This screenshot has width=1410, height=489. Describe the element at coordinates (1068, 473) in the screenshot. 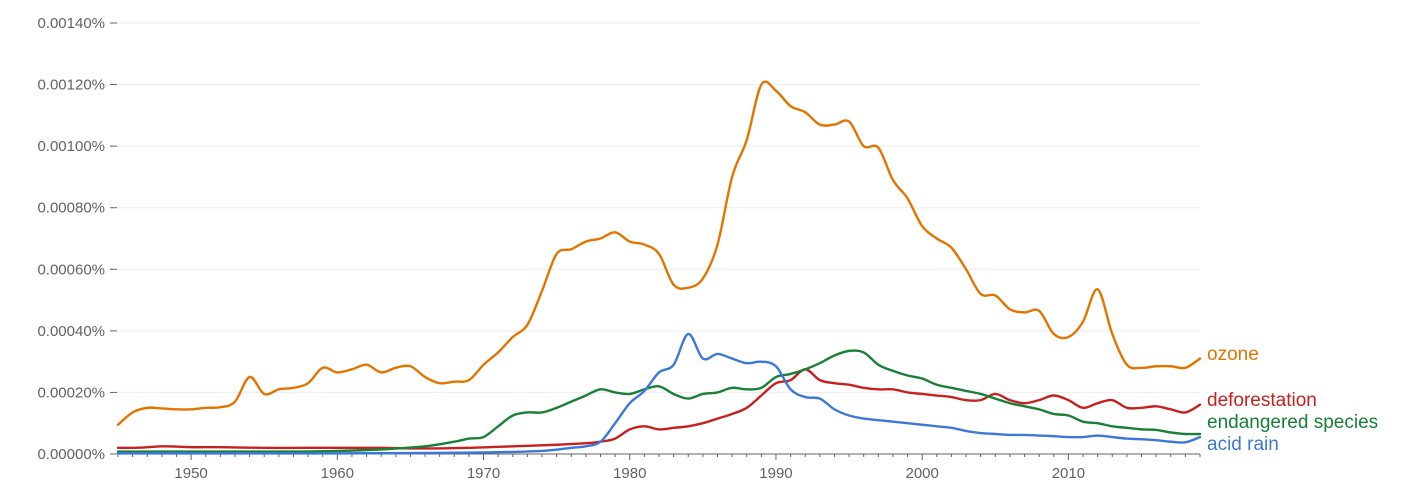

I see `x-tick-label: 2010` at that location.